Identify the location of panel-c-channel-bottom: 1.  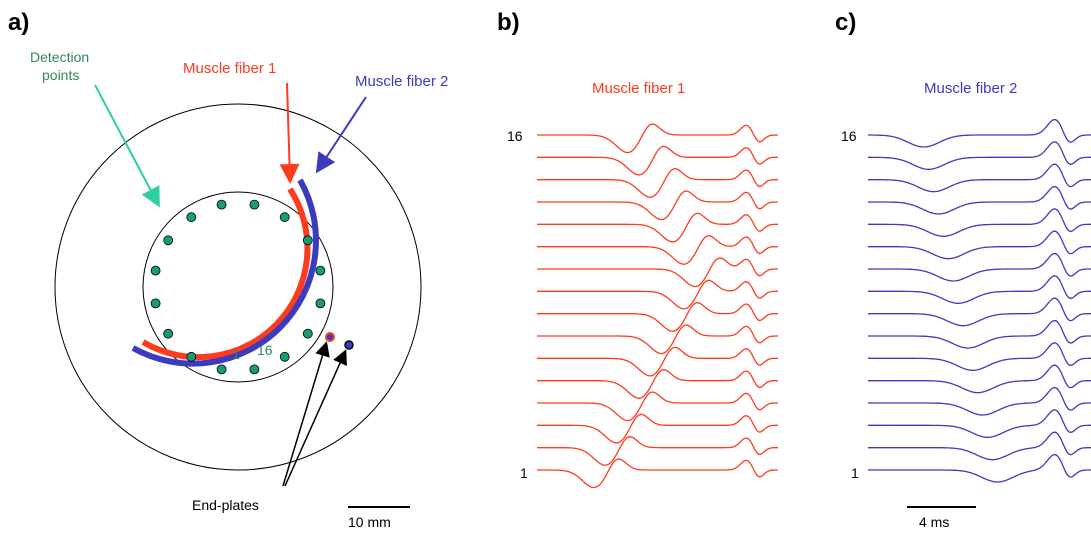
(855, 473).